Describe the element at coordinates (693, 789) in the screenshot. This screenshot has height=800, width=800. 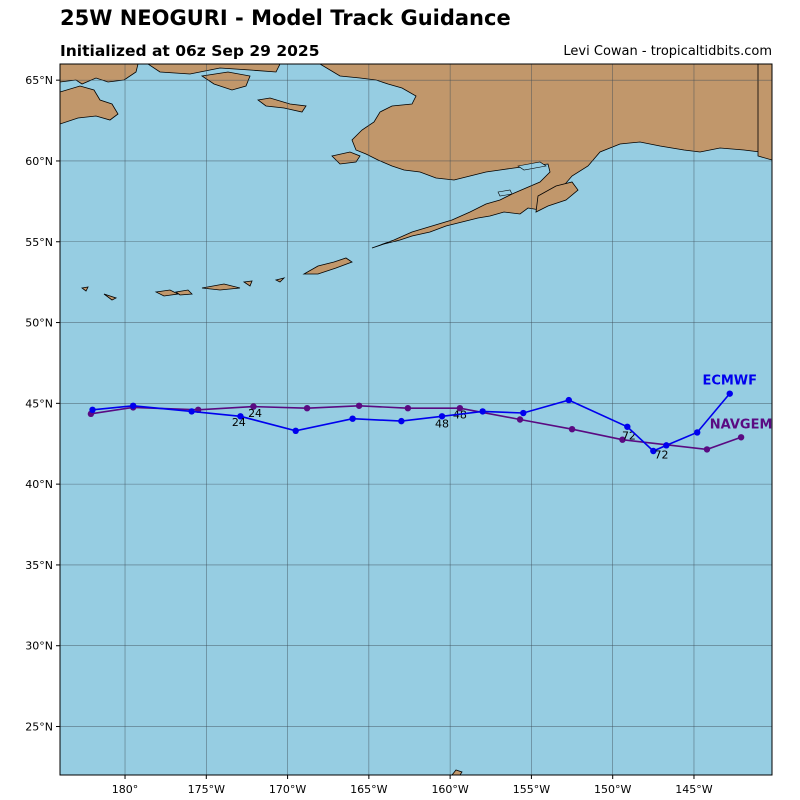
I see `lon-tick-label: 145°W` at that location.